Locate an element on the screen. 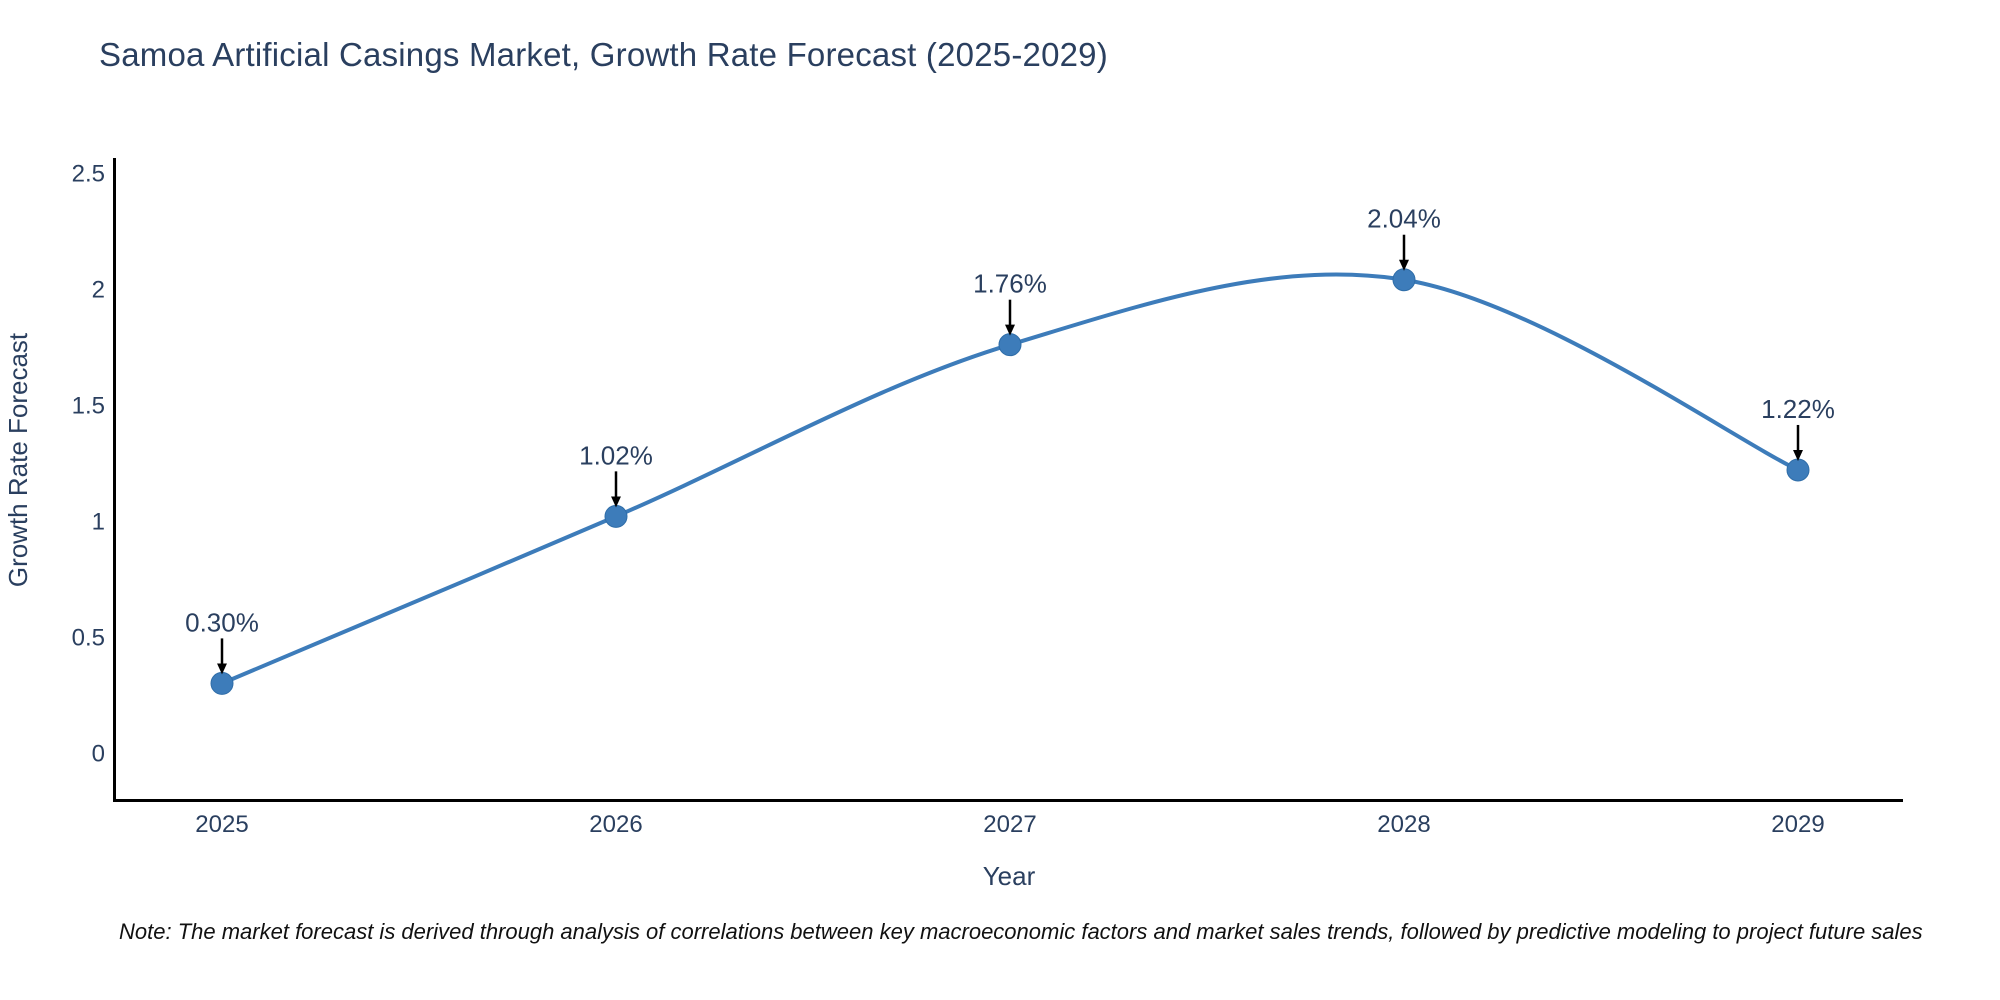 The image size is (2000, 1000). annotation-label: 1.22% is located at coordinates (1798, 409).